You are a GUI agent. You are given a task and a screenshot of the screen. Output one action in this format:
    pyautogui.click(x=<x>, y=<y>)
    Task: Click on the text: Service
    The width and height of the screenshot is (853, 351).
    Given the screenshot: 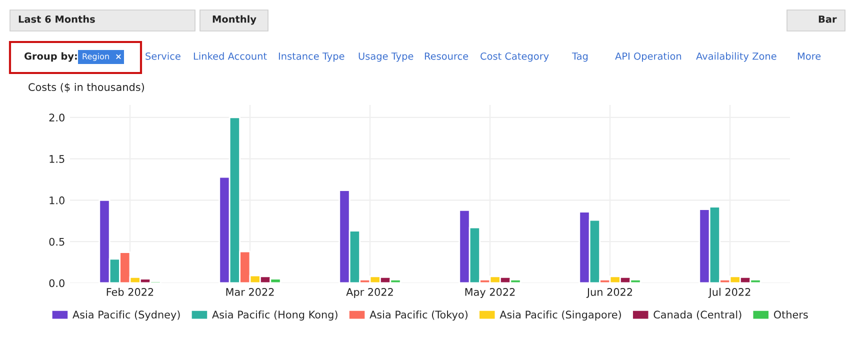 What is the action you would take?
    pyautogui.click(x=163, y=56)
    